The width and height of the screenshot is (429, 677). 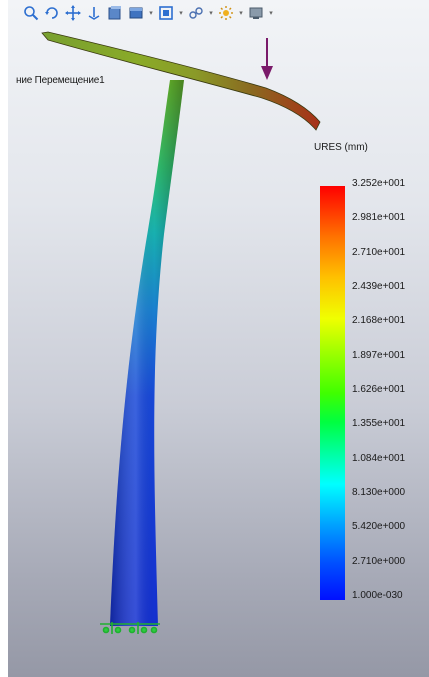 What do you see at coordinates (136, 13) in the screenshot?
I see `display-style-icon` at bounding box center [136, 13].